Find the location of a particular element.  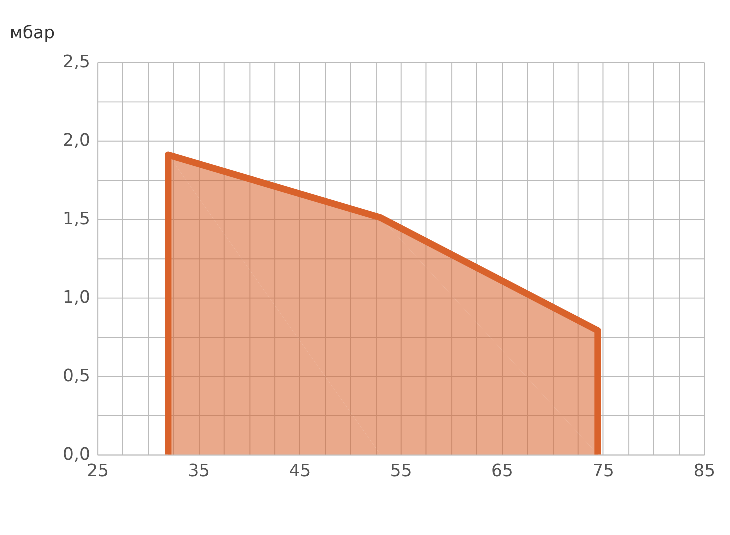

y-tick-label: 2,5 is located at coordinates (76, 62).